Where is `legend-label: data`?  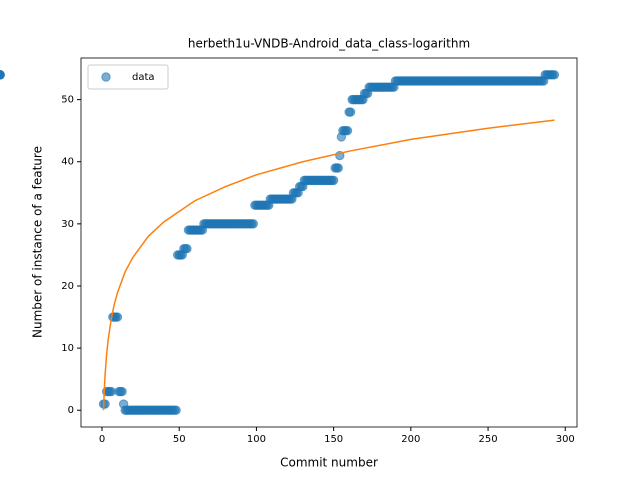
legend-label: data is located at coordinates (143, 77).